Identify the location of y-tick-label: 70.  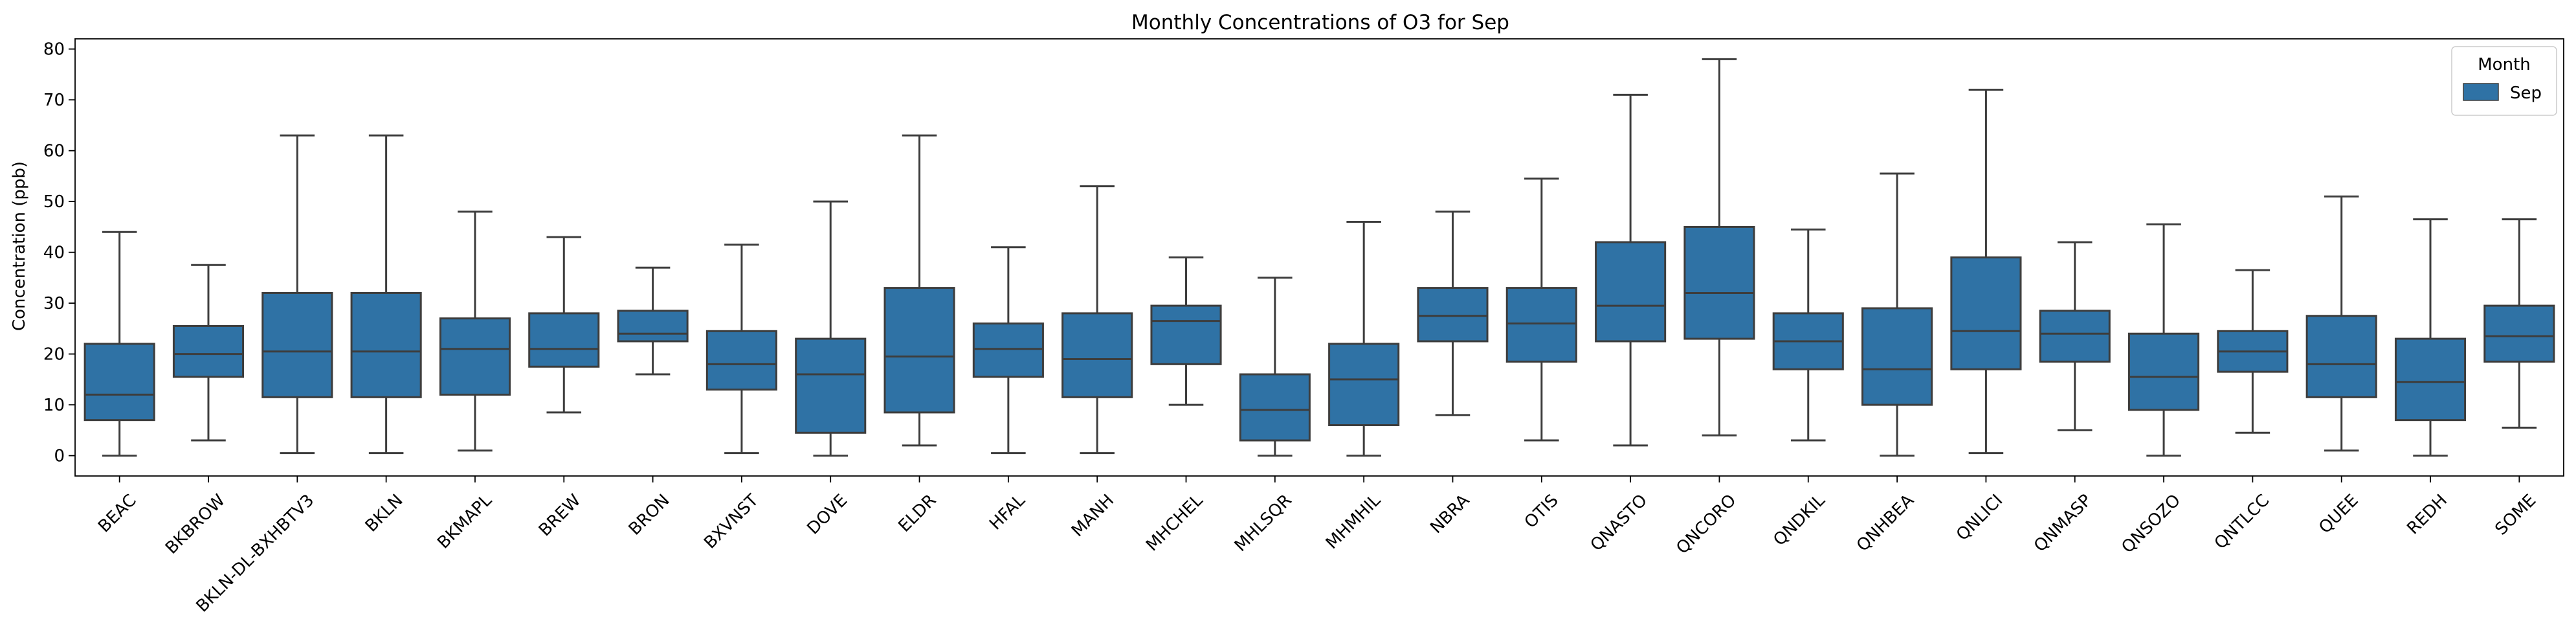
(54, 100).